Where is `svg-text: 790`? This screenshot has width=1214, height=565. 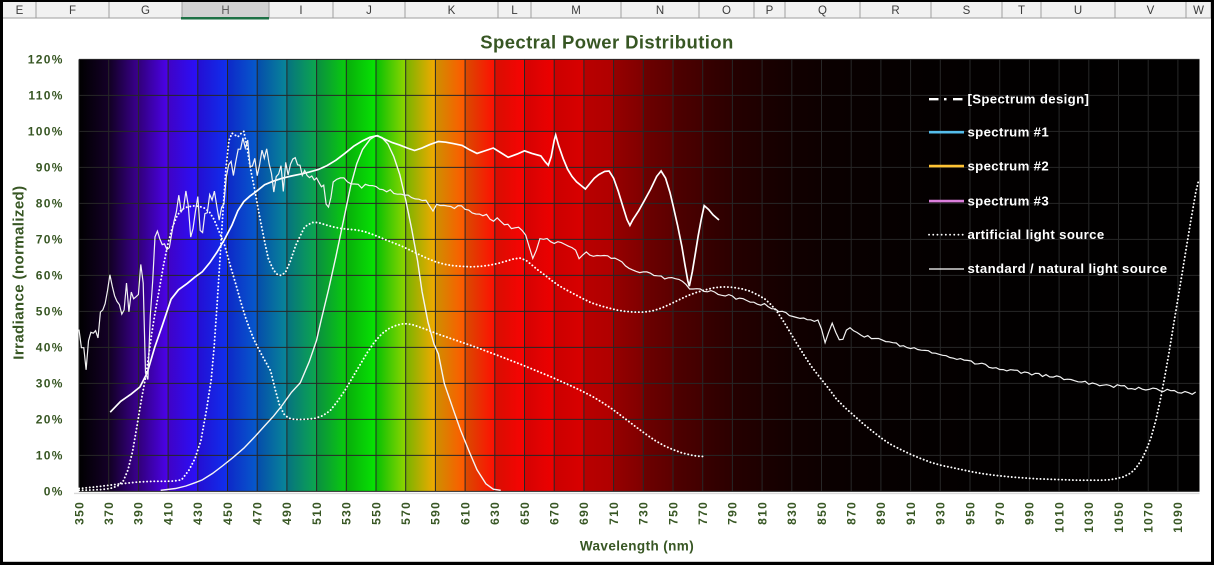 svg-text: 790 is located at coordinates (733, 513).